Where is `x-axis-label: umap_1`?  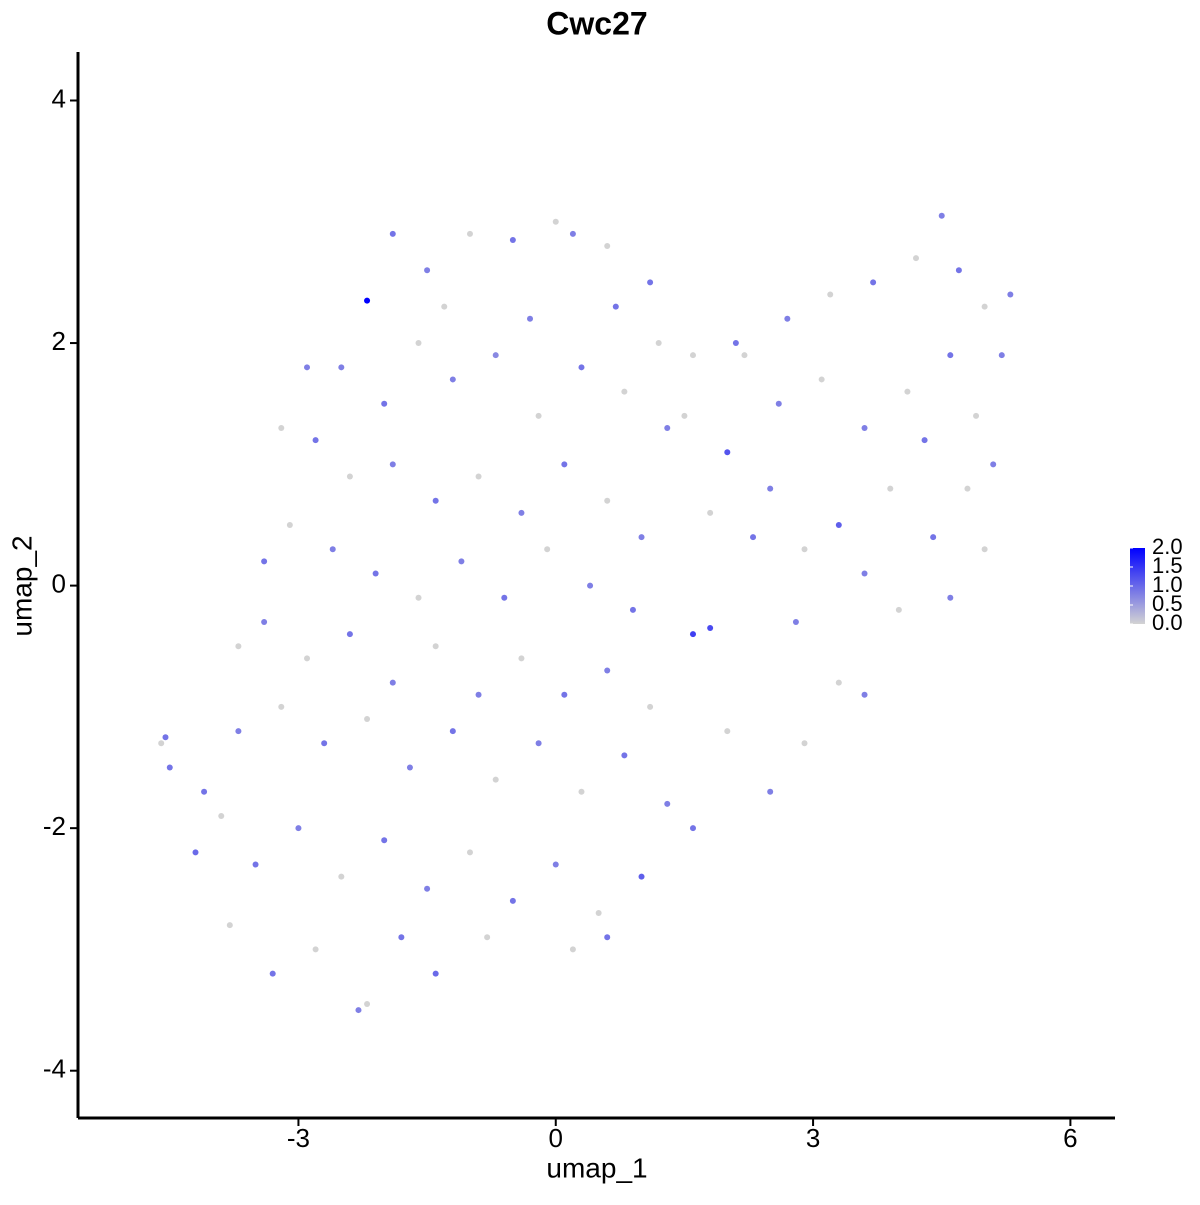
x-axis-label: umap_1 is located at coordinates (596, 1167).